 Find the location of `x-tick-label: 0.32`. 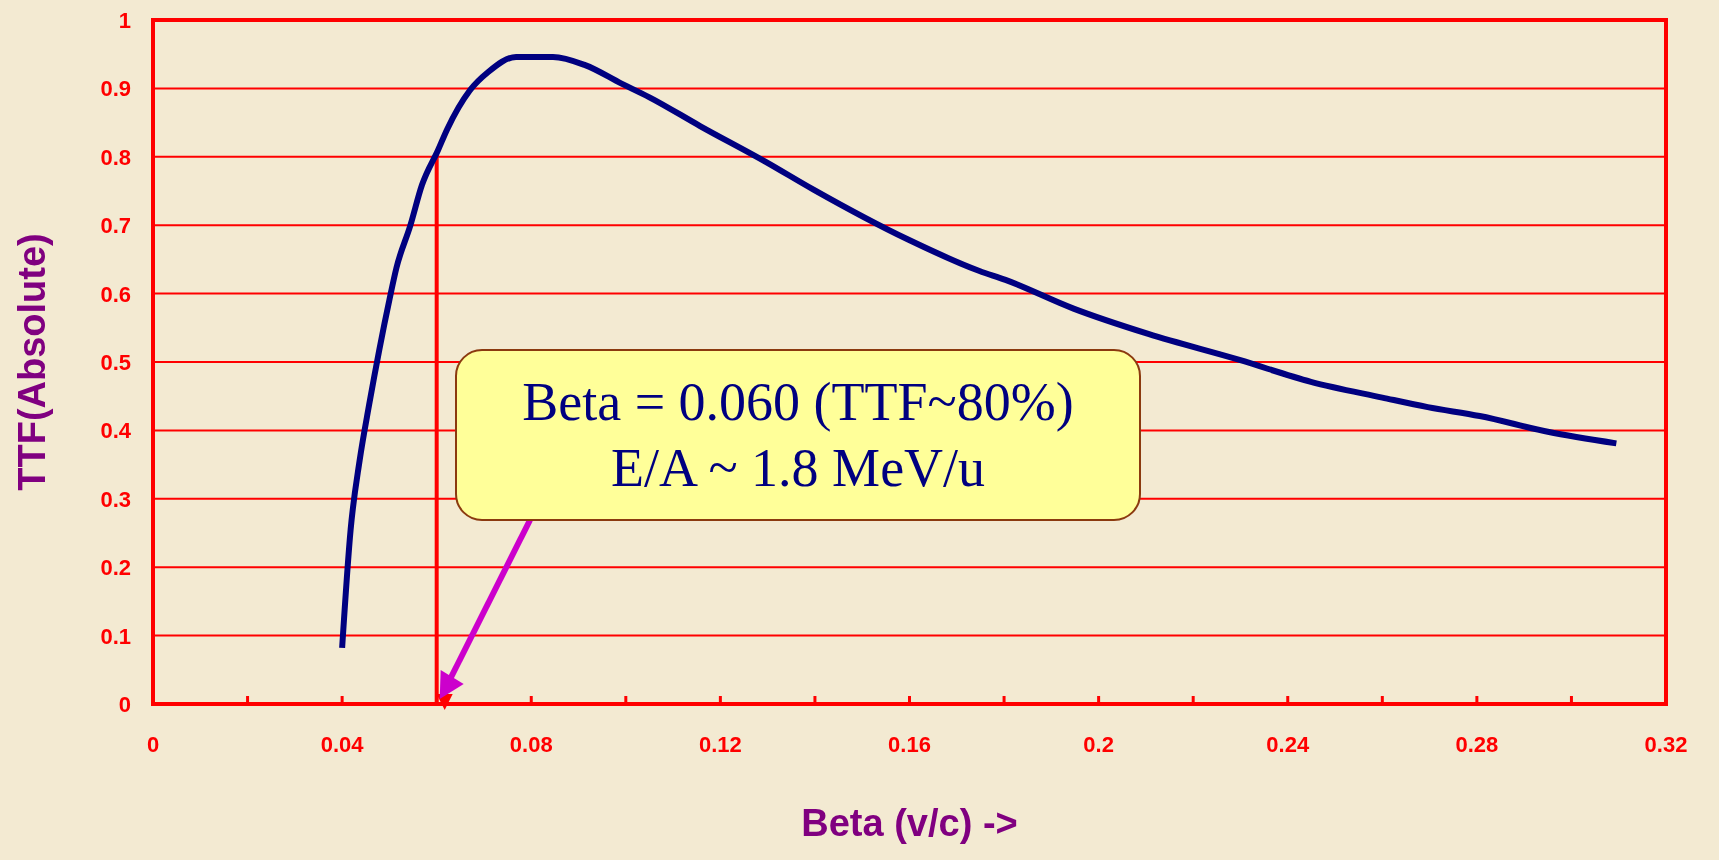

x-tick-label: 0.32 is located at coordinates (1666, 744).